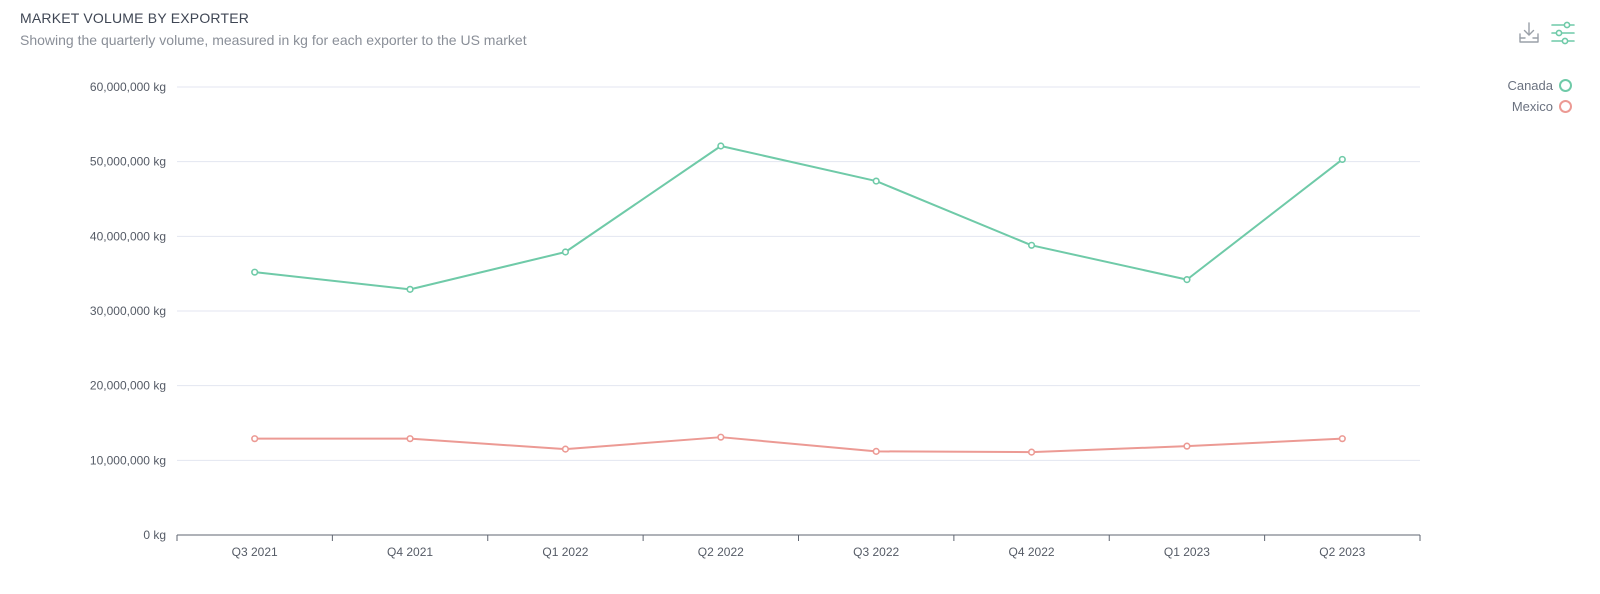 This screenshot has height=594, width=1600. Describe the element at coordinates (798, 445) in the screenshot. I see `series-line-mexico` at that location.